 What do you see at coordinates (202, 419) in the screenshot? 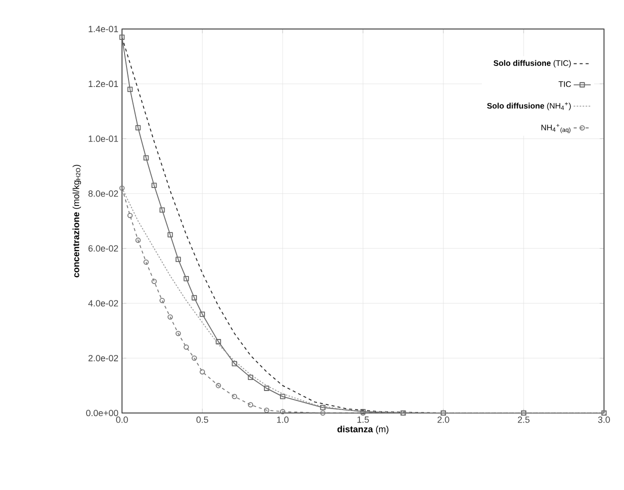
I see `x-tick-label: 0.5` at bounding box center [202, 419].